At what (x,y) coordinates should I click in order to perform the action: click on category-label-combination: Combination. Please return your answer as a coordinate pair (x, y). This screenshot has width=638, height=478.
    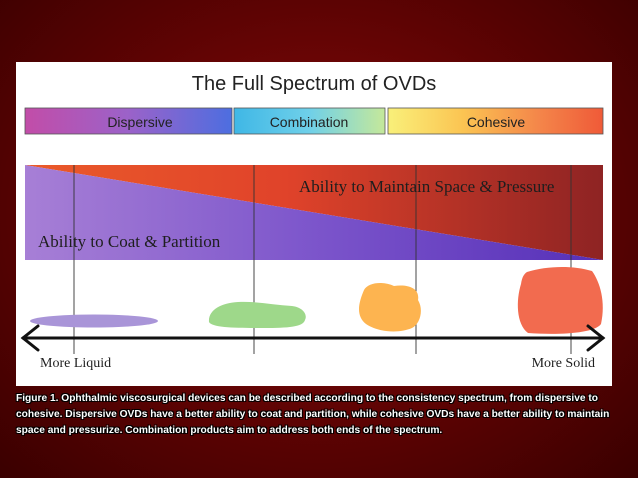
    Looking at the image, I should click on (309, 122).